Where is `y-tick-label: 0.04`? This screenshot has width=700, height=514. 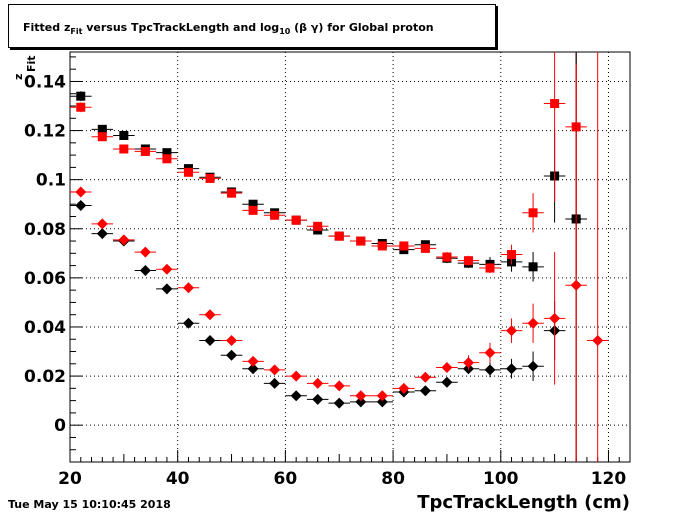 y-tick-label: 0.04 is located at coordinates (45, 328).